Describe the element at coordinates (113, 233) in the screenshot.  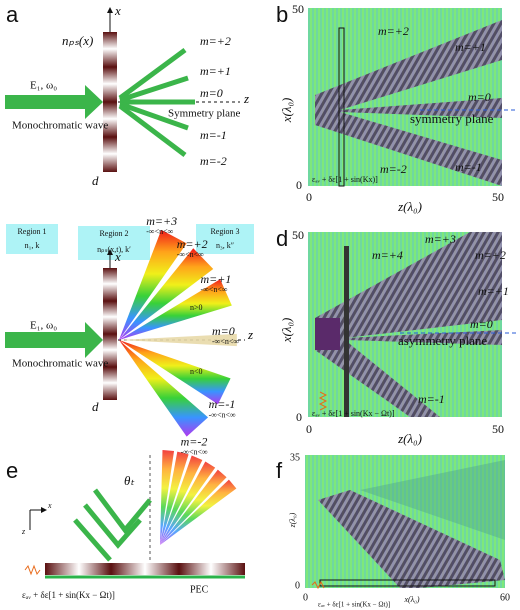
I see `region-name: Region 2` at that location.